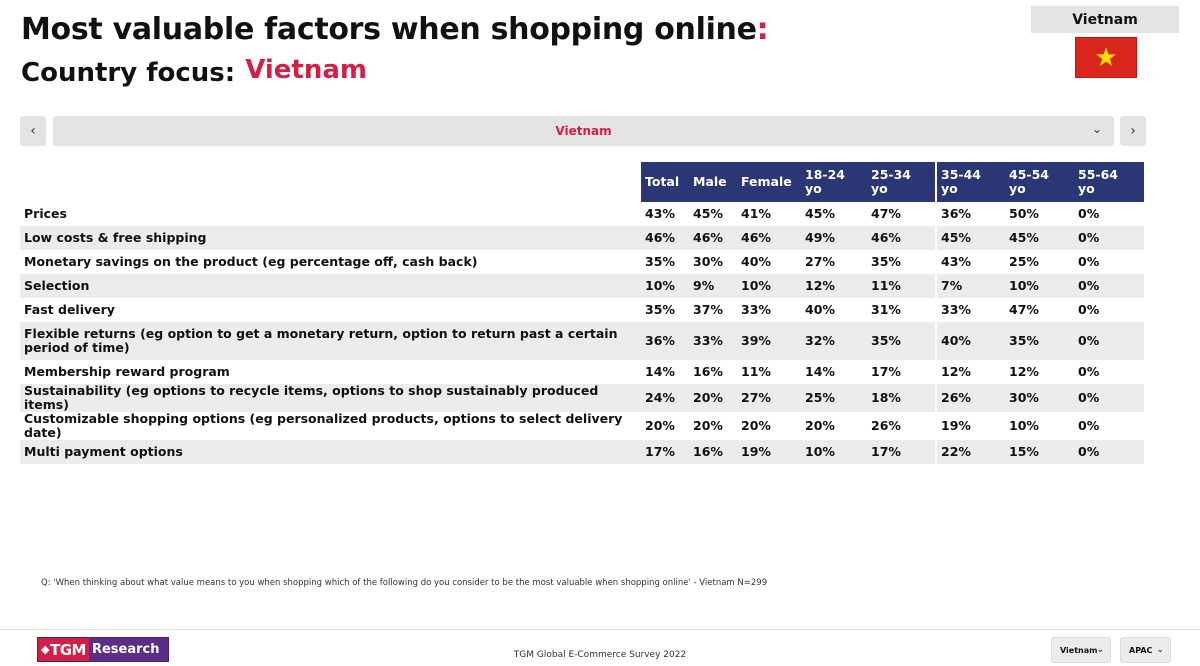  Describe the element at coordinates (1133, 131) in the screenshot. I see `next-country-button: ›` at that location.